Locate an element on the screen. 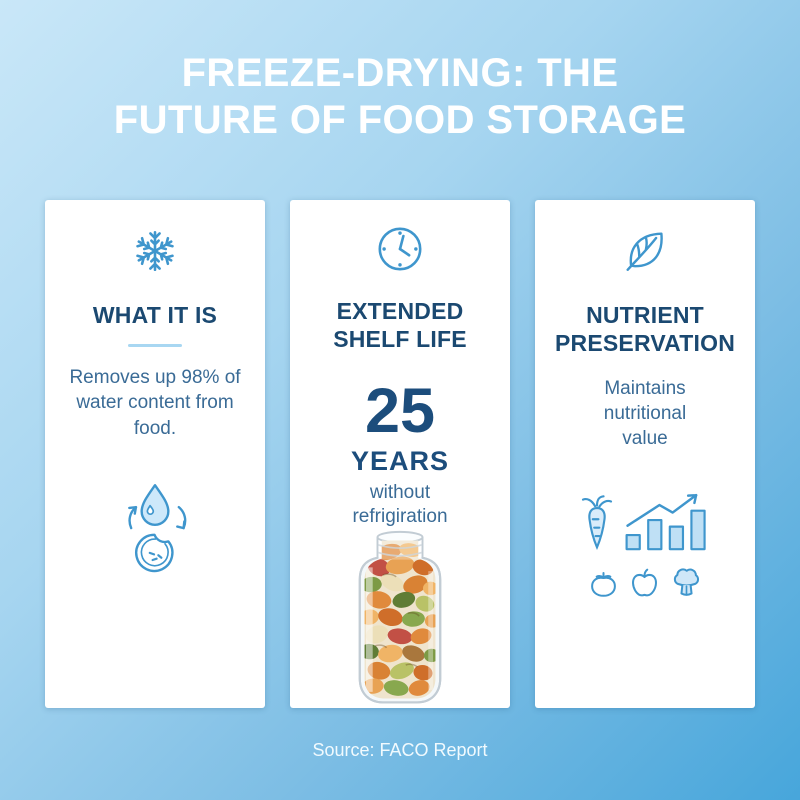  divider is located at coordinates (155, 345).